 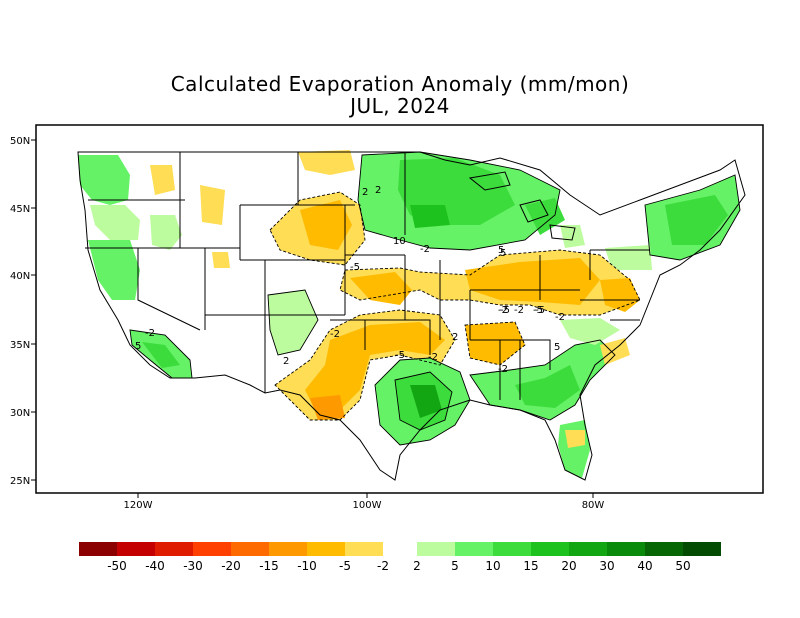 What do you see at coordinates (117, 566) in the screenshot?
I see `colorbar-label: -50` at bounding box center [117, 566].